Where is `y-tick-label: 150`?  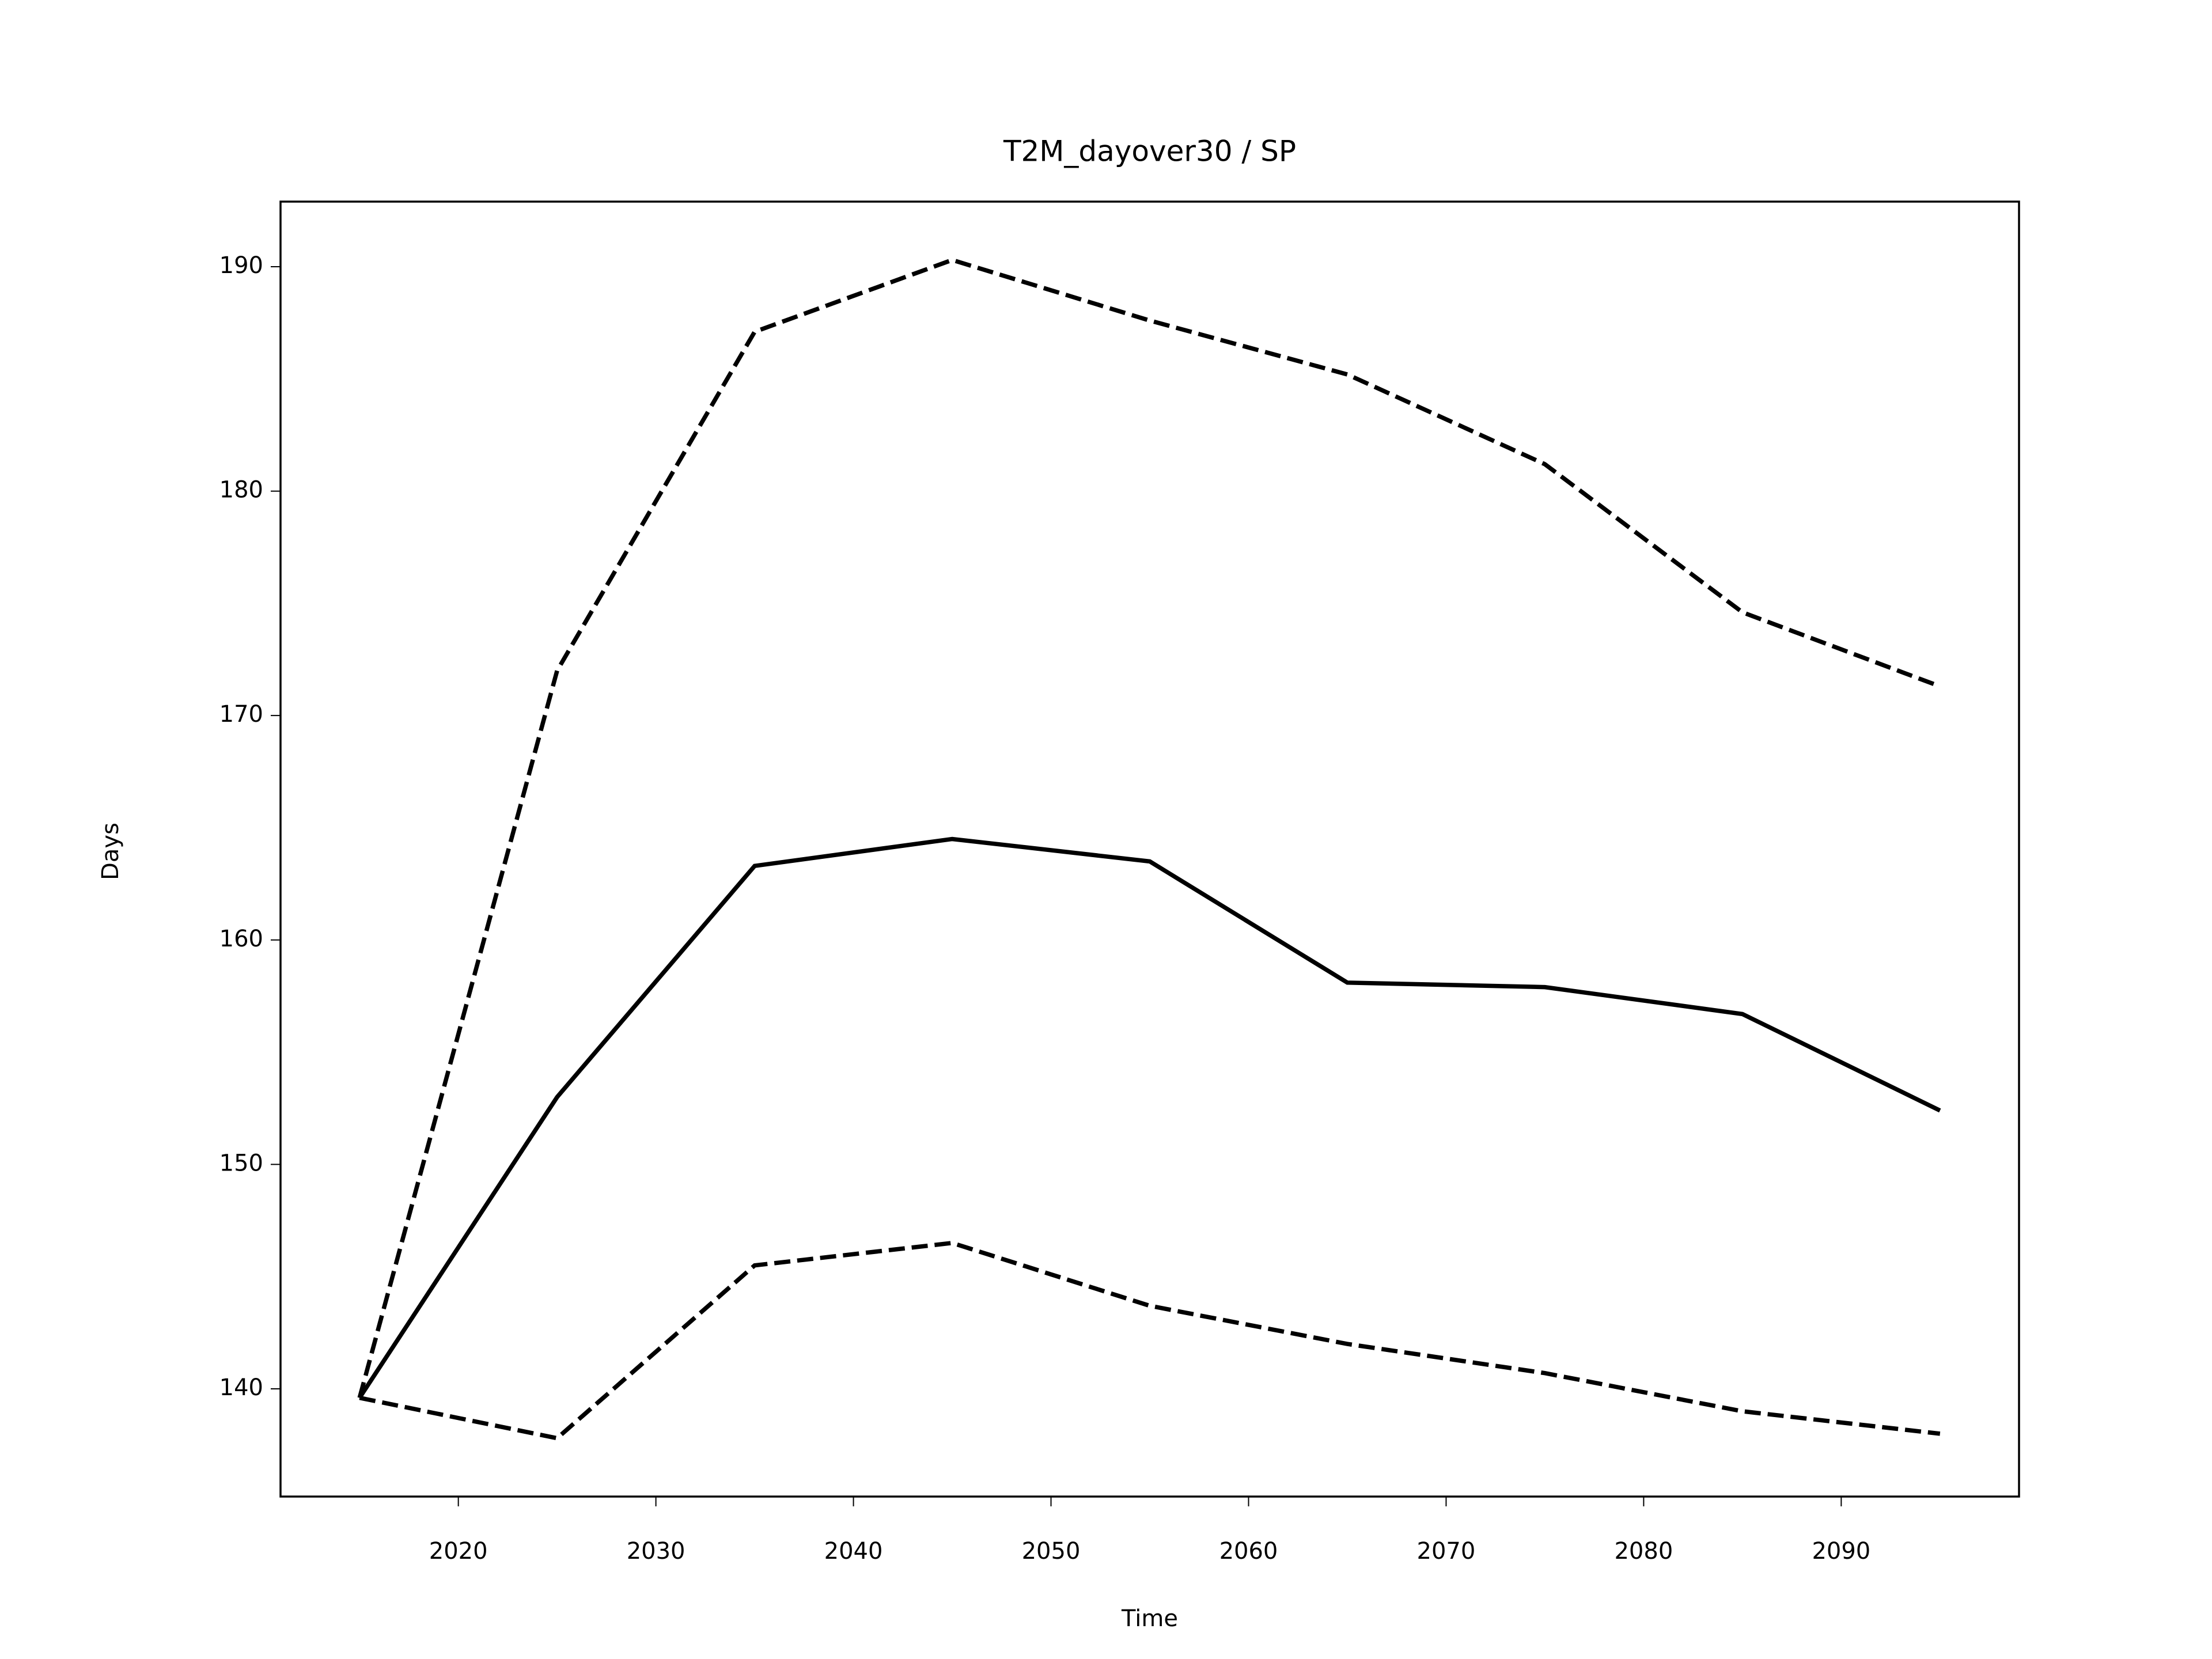 y-tick-label: 150 is located at coordinates (241, 1163).